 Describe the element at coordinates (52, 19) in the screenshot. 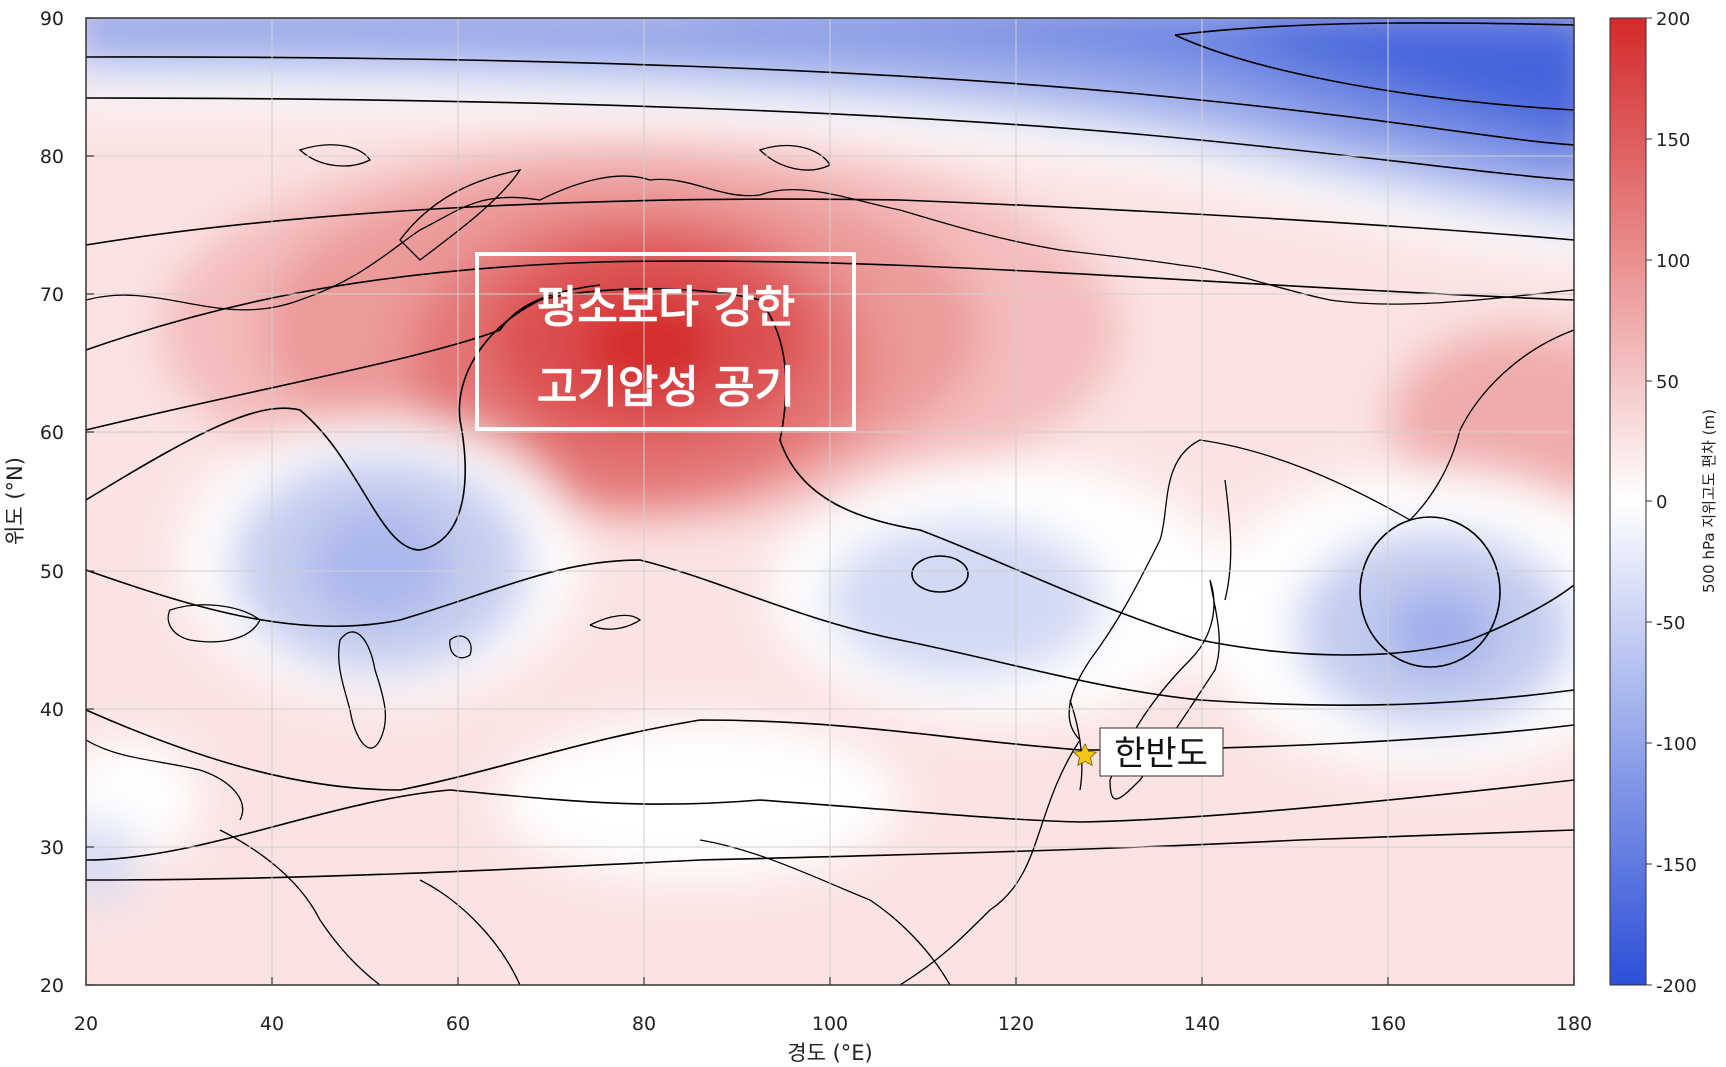

I see `y-tick-label: 90` at that location.